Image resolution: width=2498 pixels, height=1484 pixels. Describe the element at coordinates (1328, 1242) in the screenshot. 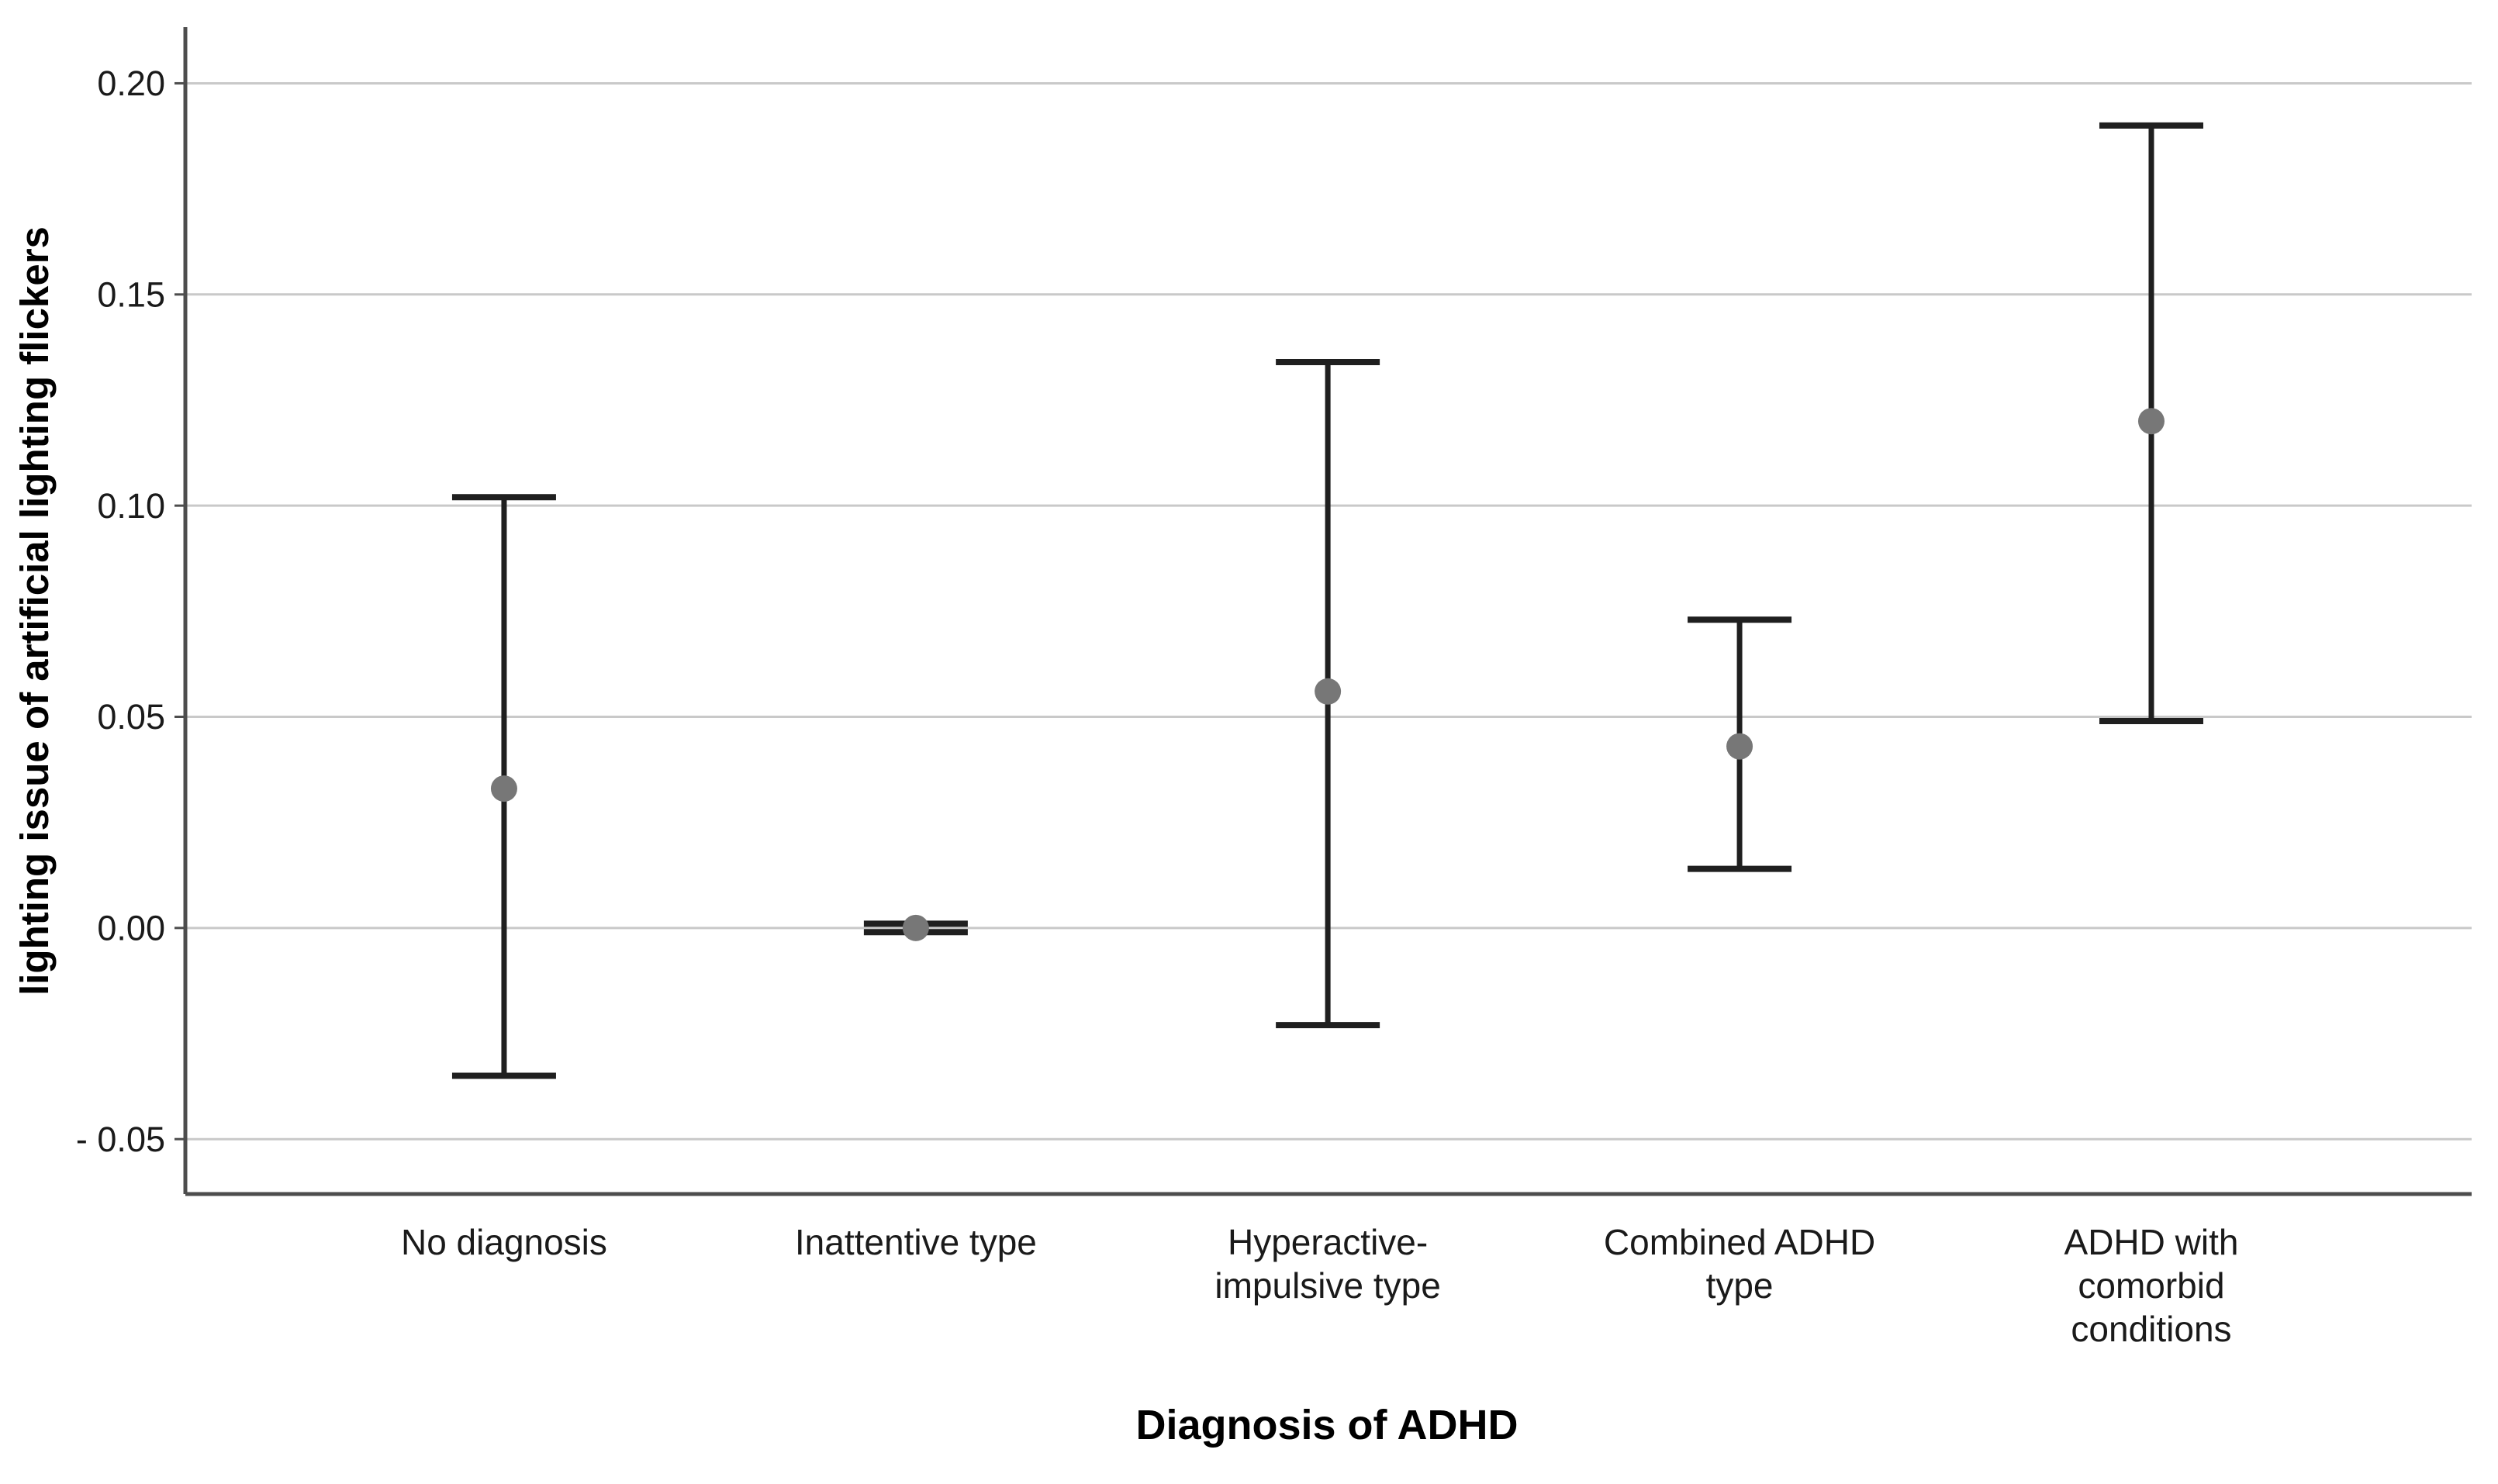

I see `x-tick-label-line: Hyperactive-` at that location.